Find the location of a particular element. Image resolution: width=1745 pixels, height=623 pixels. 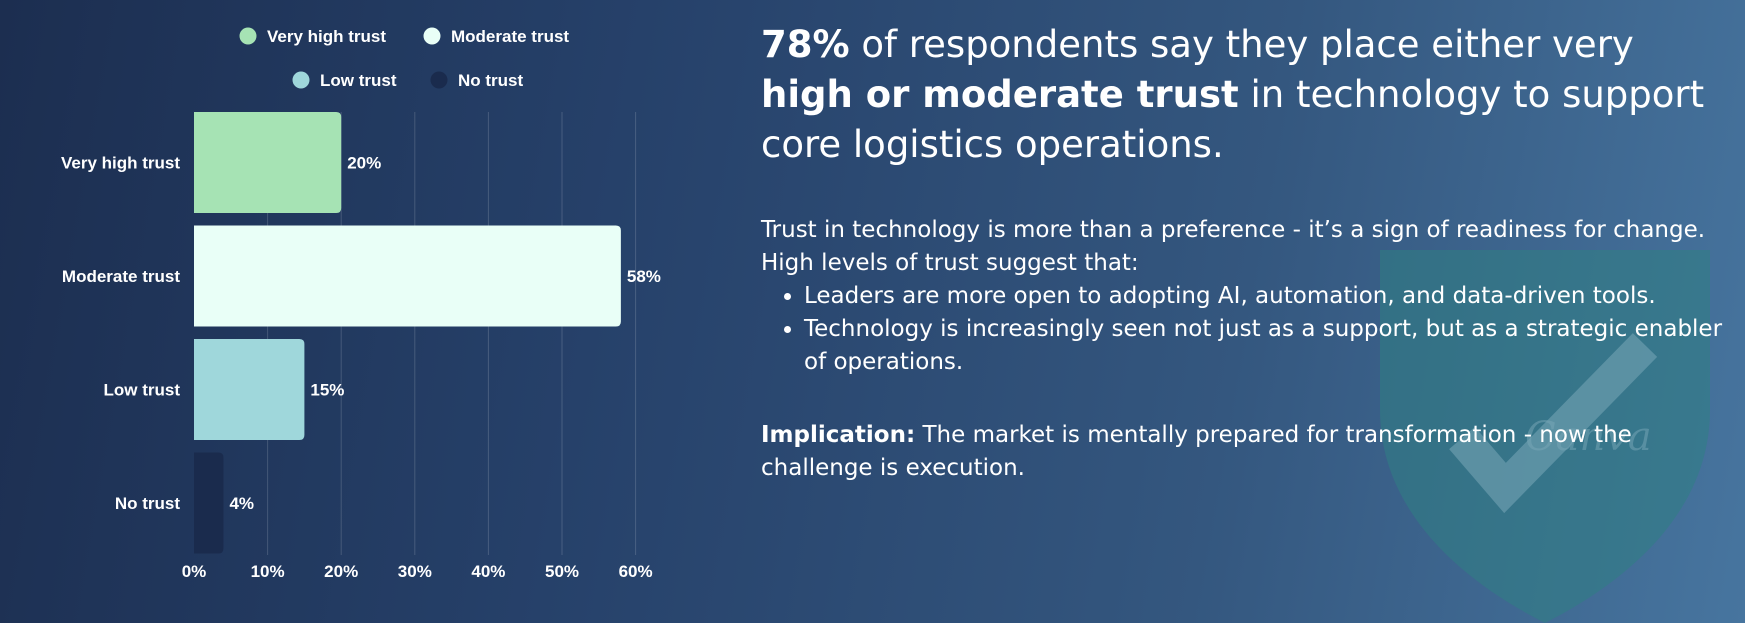

legend-label: Low trust is located at coordinates (358, 80).